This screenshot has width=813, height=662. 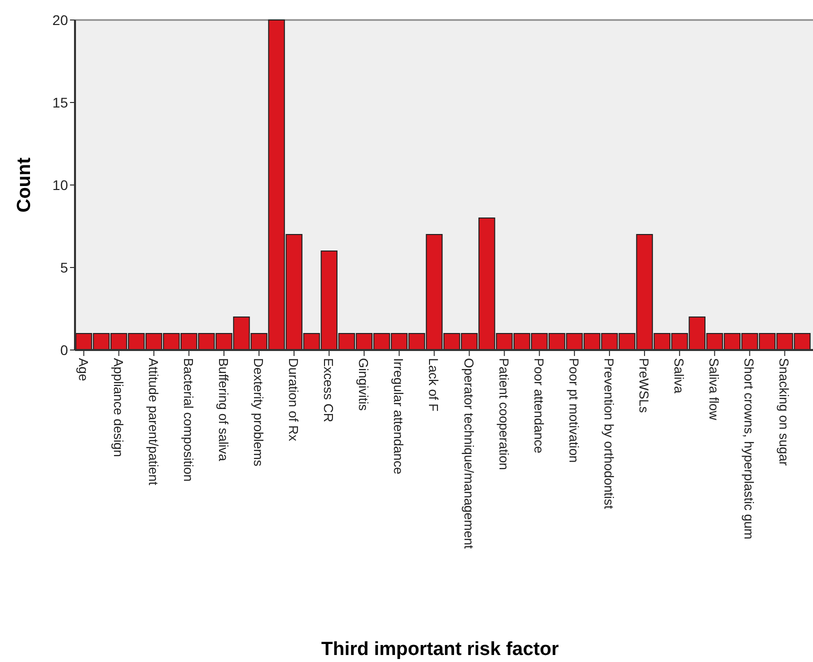 I want to click on x-tick-label: Gingivitis, so click(x=364, y=385).